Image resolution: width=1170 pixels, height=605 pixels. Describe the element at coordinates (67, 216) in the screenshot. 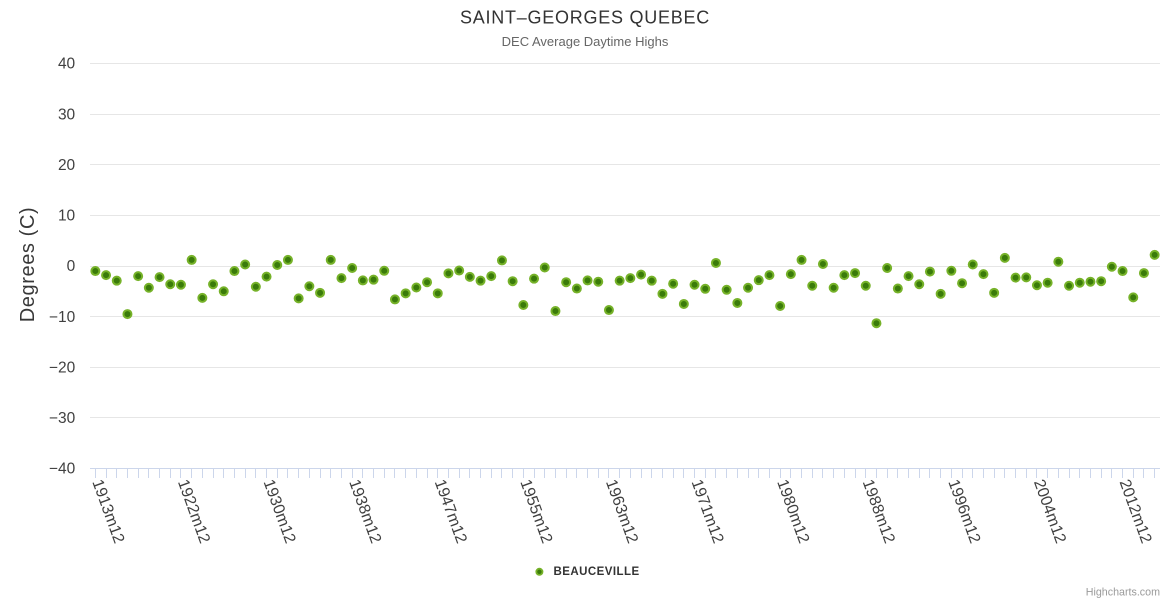

I see `svg-text: 10` at that location.